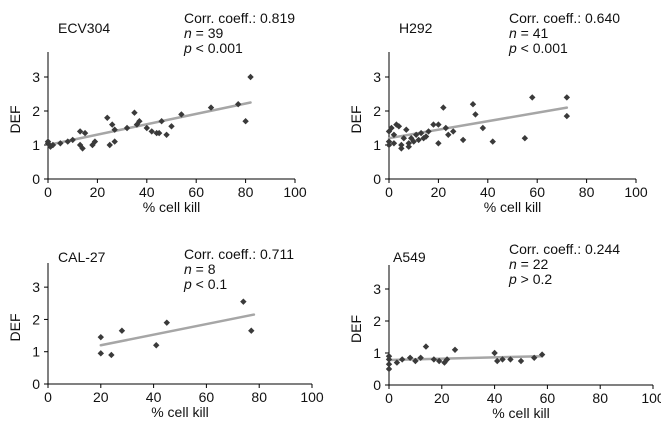 The width and height of the screenshot is (661, 429). I want to click on p-label: p > 0.2, so click(530, 279).